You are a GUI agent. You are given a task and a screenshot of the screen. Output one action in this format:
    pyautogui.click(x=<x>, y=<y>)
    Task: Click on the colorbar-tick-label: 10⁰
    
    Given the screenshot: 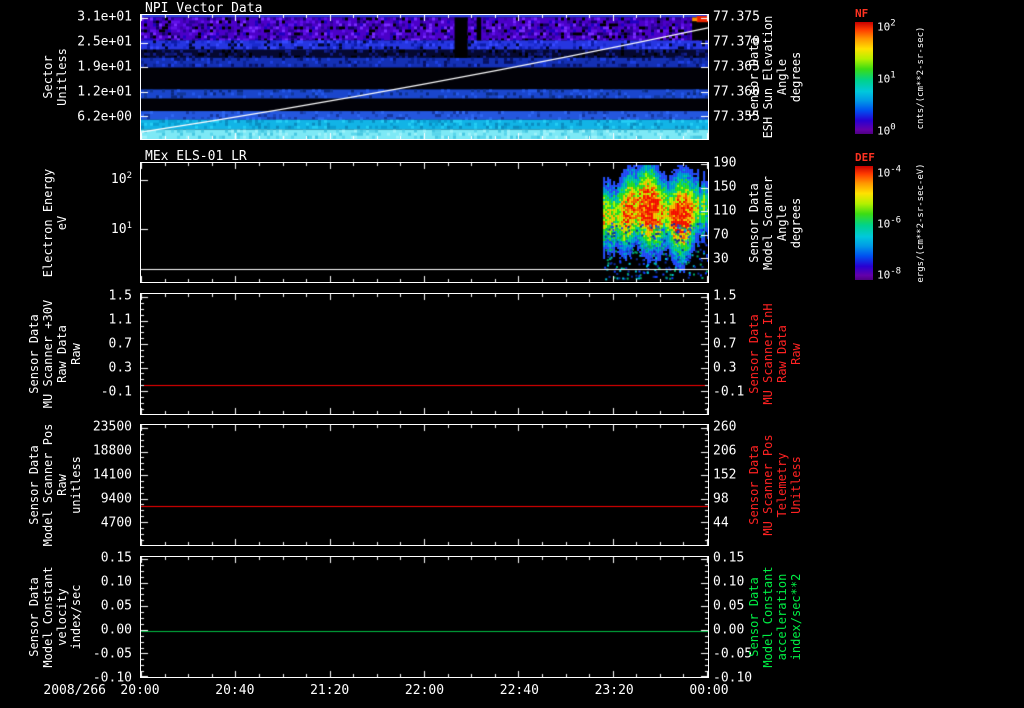 What is the action you would take?
    pyautogui.click(x=886, y=129)
    